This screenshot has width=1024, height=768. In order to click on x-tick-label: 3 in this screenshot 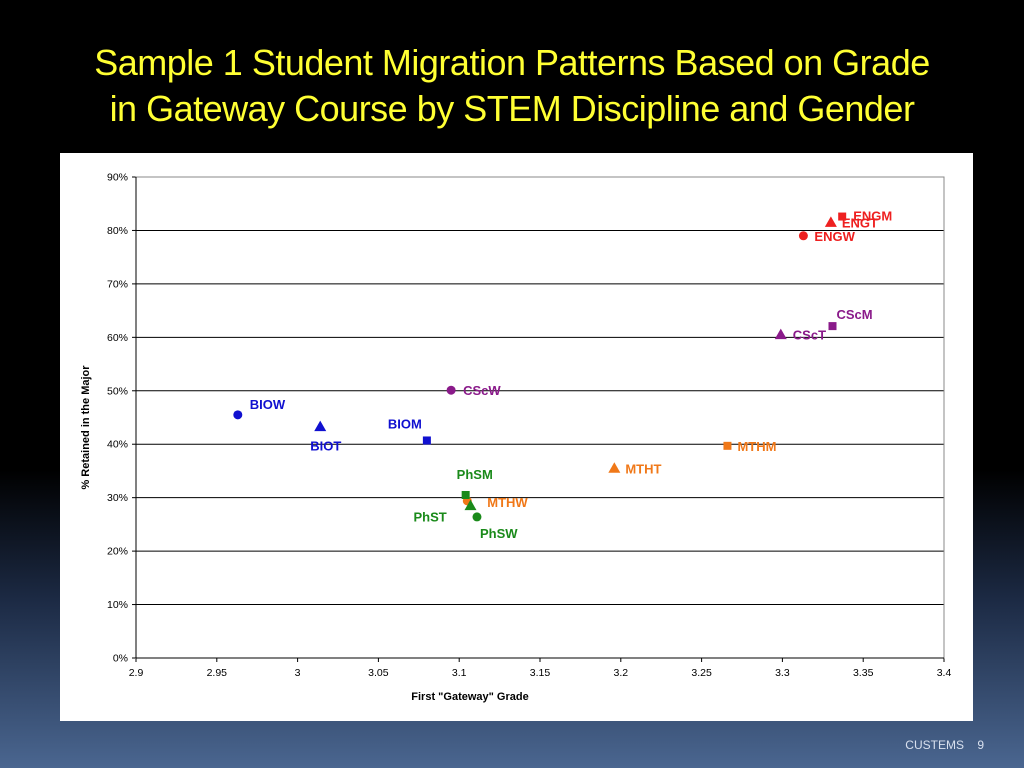, I will do `click(298, 673)`.